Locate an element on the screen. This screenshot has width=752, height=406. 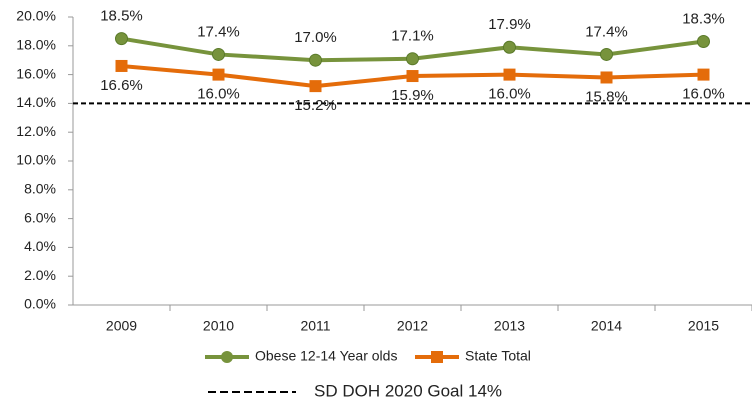
y-tick-label: 10.0% is located at coordinates (36, 160).